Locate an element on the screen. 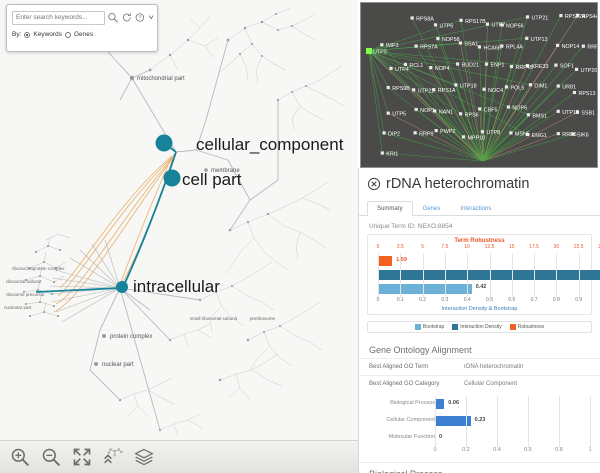 This screenshot has width=600, height=473. network-node-label: NOP6 is located at coordinates (519, 109).